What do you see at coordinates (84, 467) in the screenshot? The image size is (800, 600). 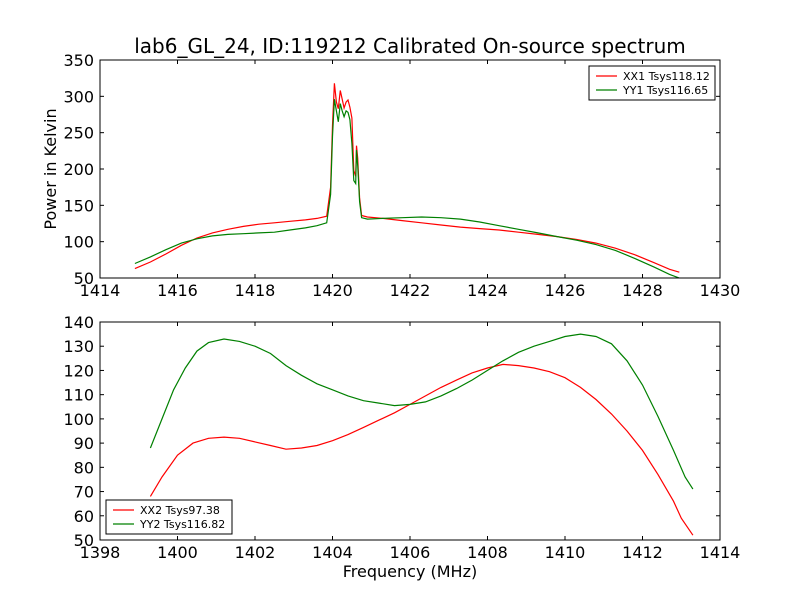 I see `y-tick-label: 80` at bounding box center [84, 467].